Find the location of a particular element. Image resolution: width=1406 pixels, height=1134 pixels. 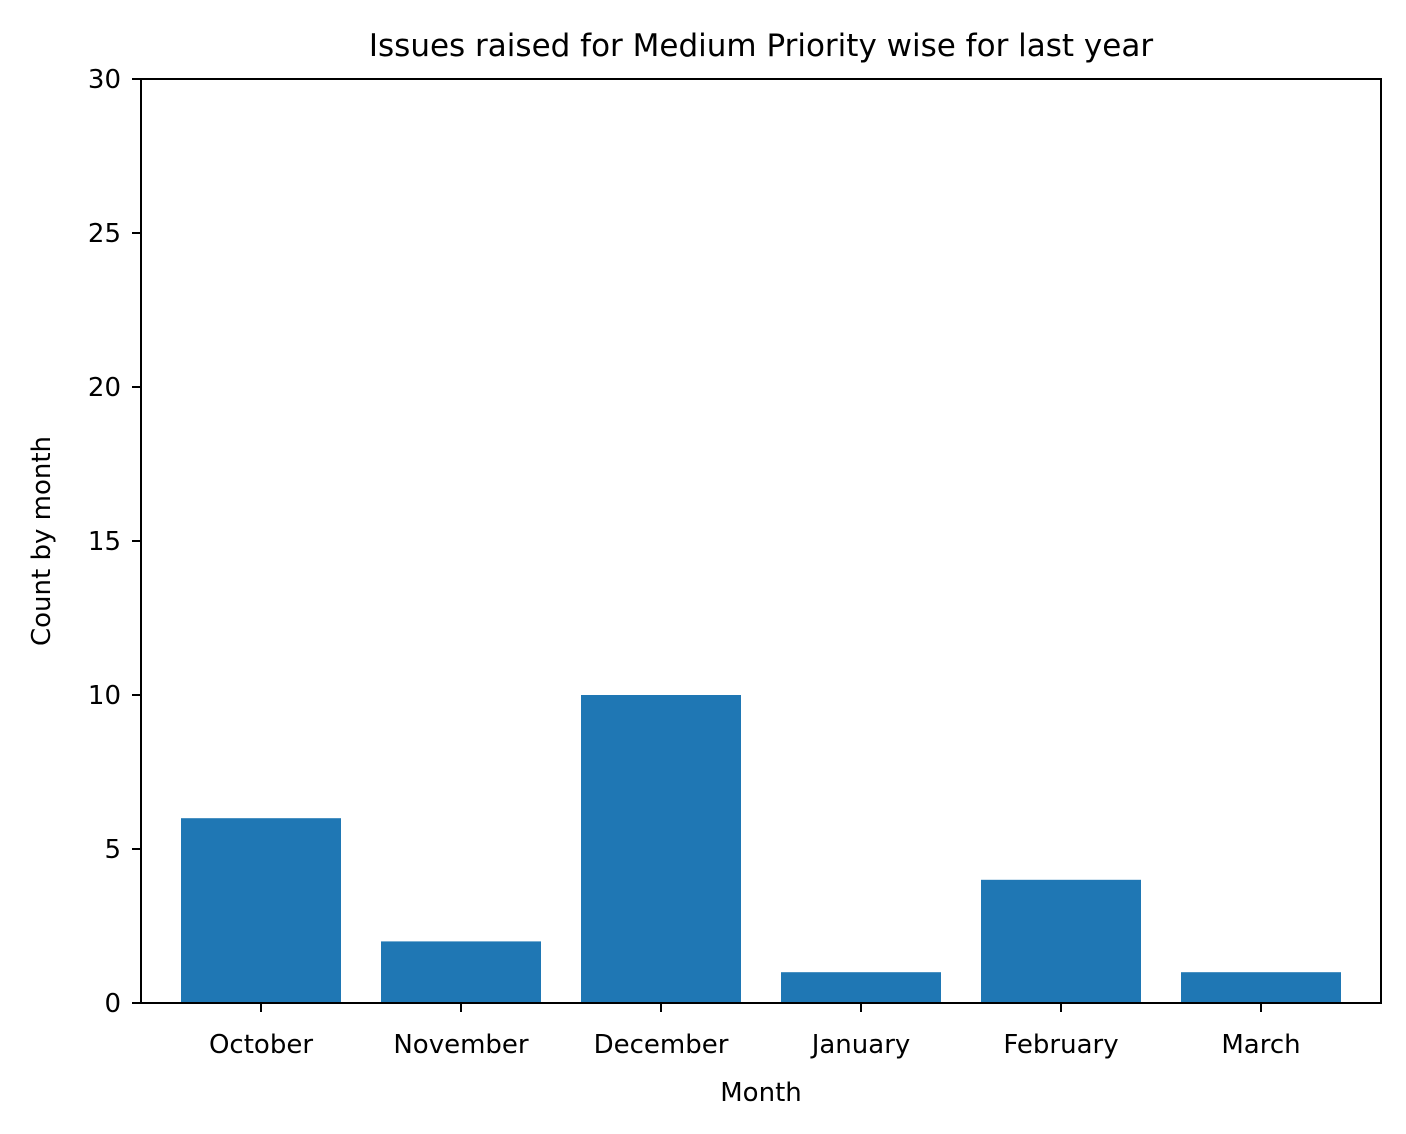

x-tick-label: January is located at coordinates (860, 1045).